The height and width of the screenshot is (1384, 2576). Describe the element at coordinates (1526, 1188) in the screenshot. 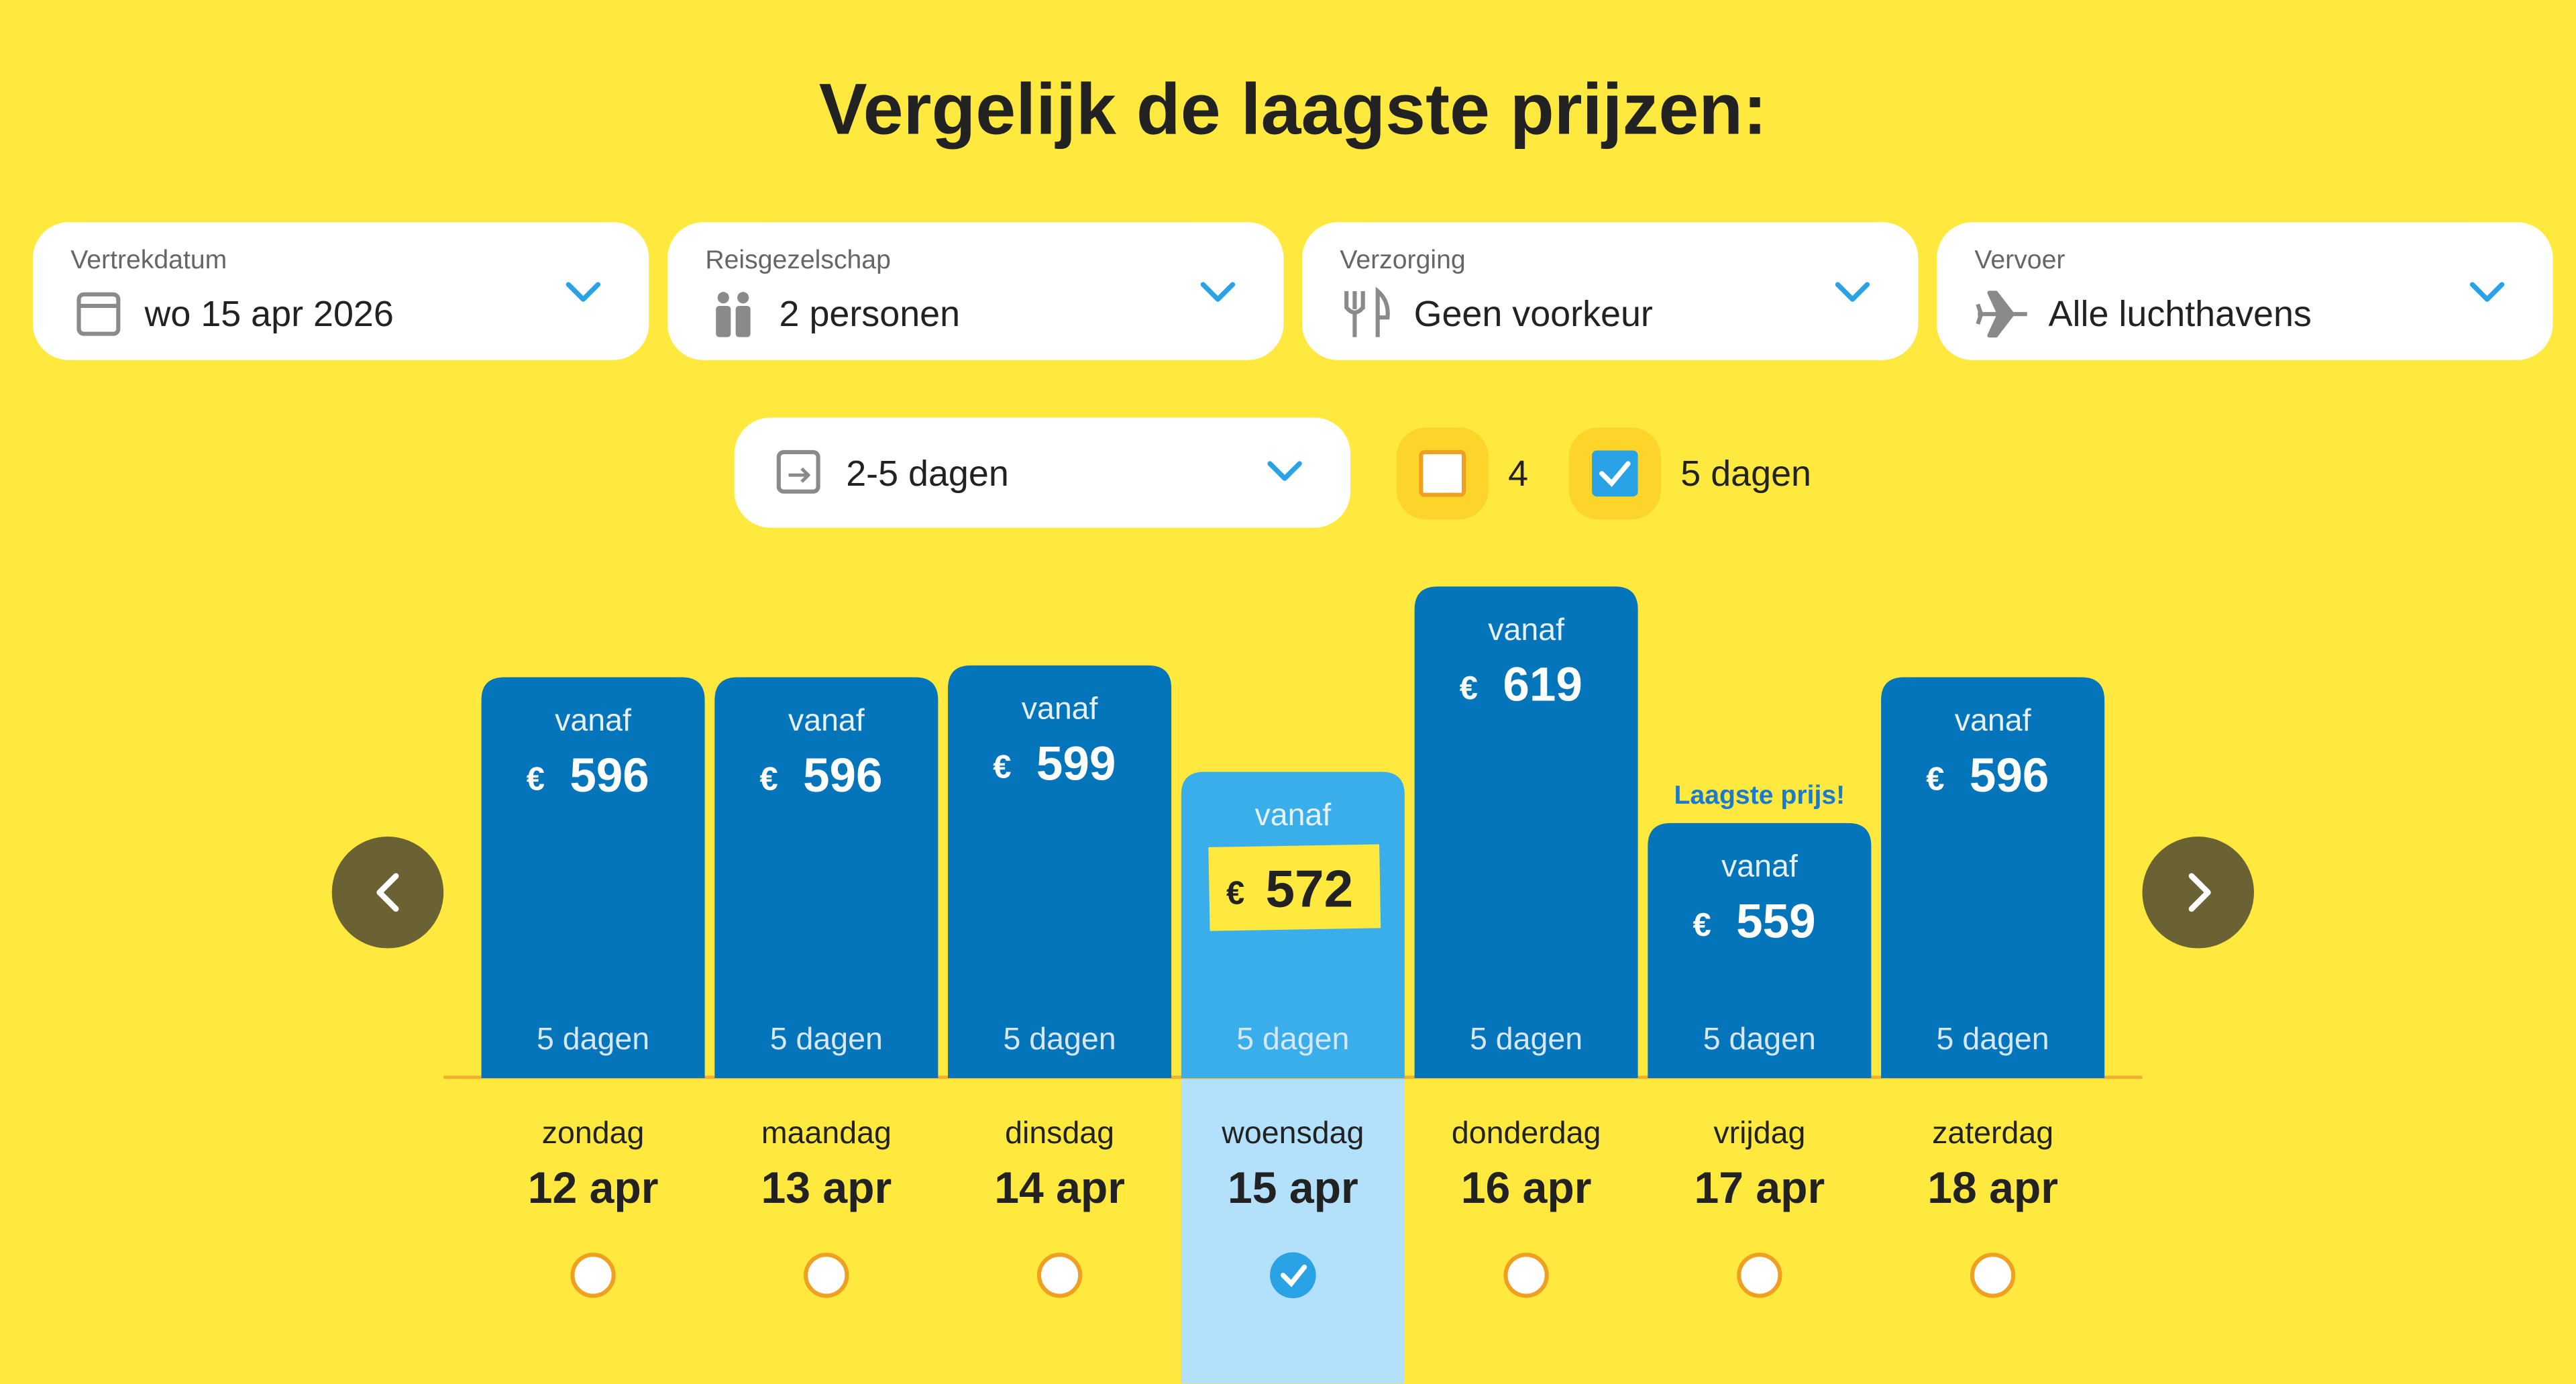

I see `date: 16 apr` at that location.